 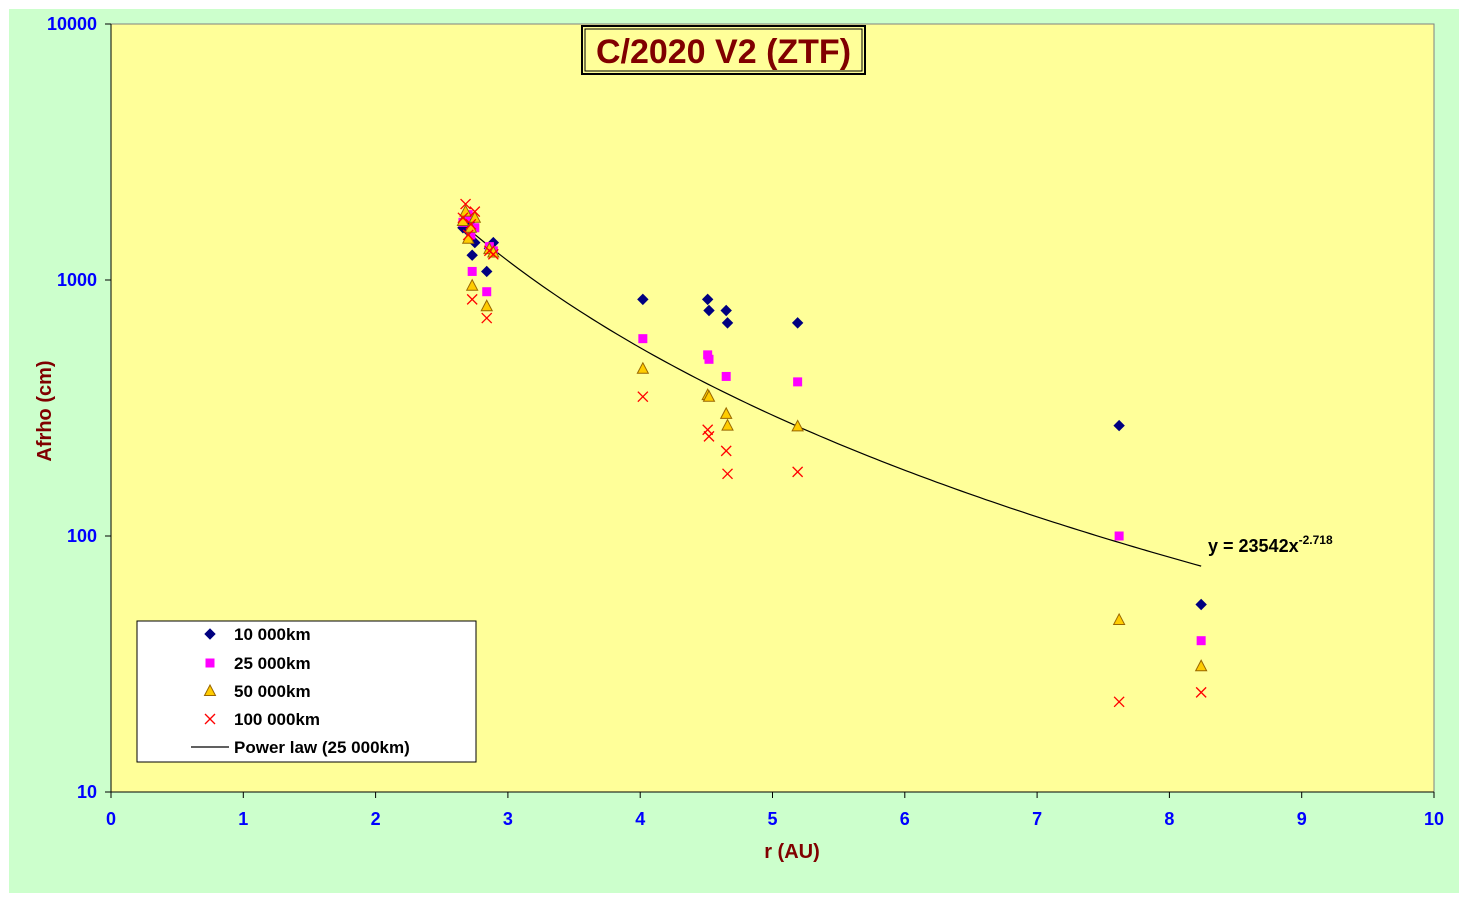 I want to click on x-tick-label: 10, so click(x=1434, y=819).